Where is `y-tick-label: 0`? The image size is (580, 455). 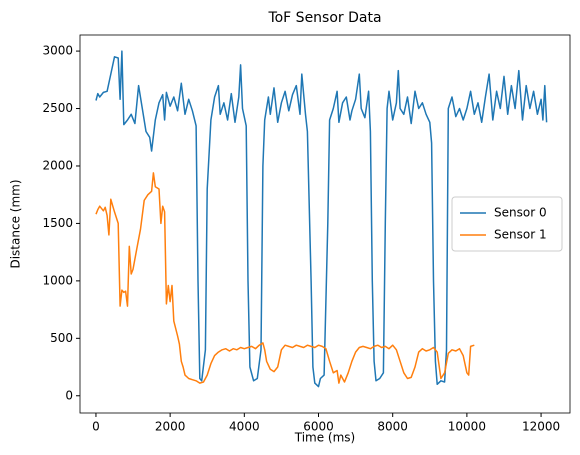
y-tick-label: 0 is located at coordinates (69, 395).